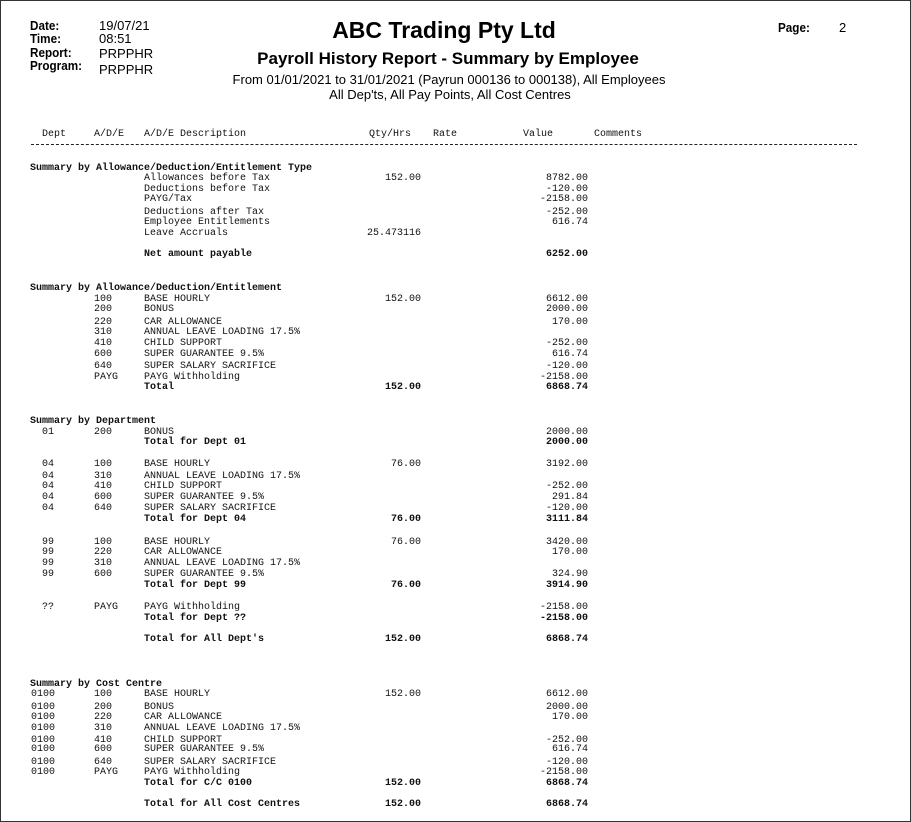  I want to click on section-heading: Summary by Department, so click(93, 421).